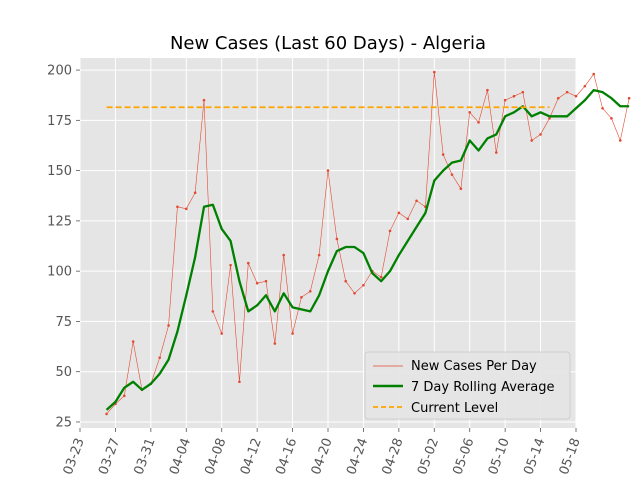 The height and width of the screenshot is (484, 640). Describe the element at coordinates (63, 322) in the screenshot. I see `y-tick-label: 75` at that location.